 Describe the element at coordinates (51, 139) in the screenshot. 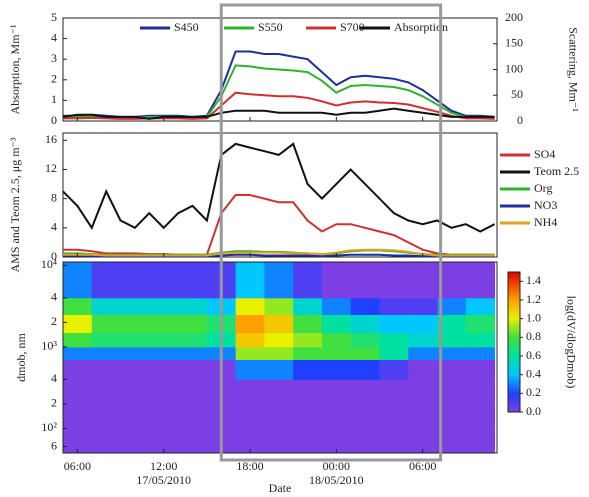

I see `y-tick-label: 16` at that location.